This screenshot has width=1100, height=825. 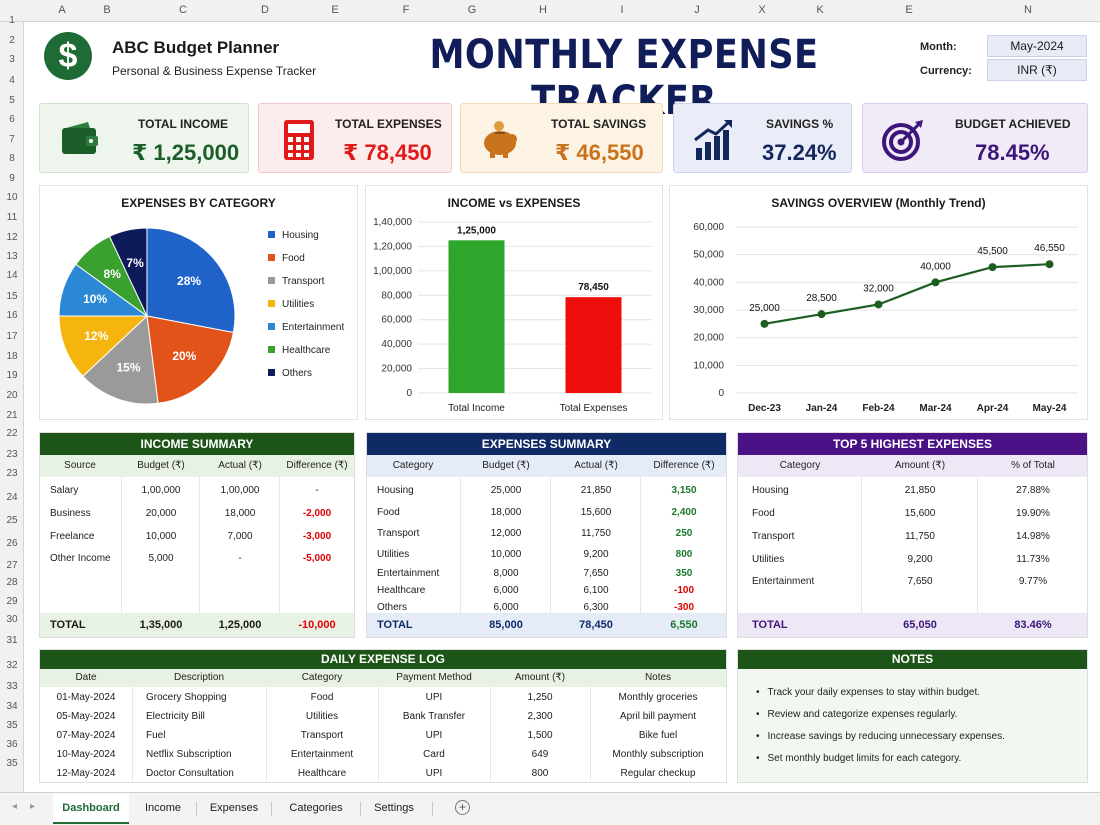 I want to click on row-number: 31, so click(x=12, y=640).